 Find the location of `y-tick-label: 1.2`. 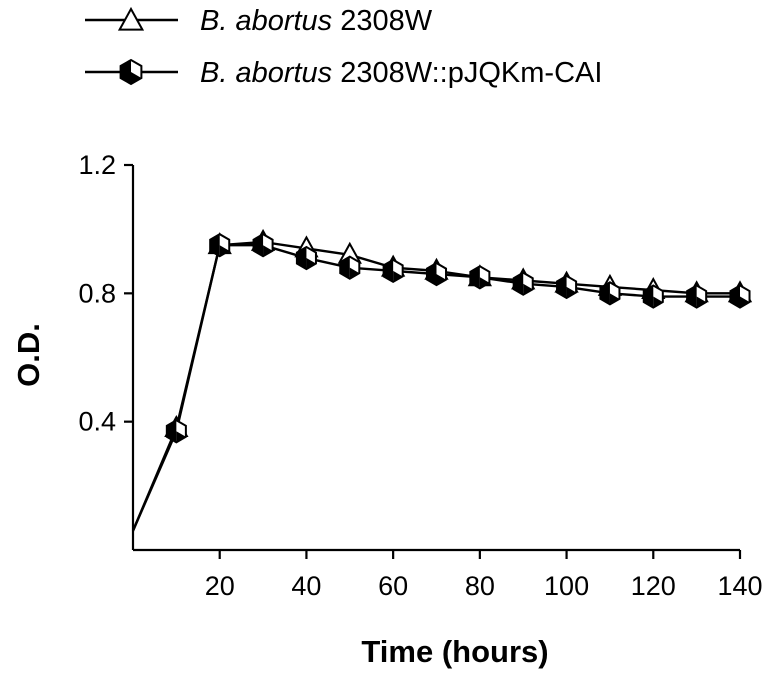

y-tick-label: 1.2 is located at coordinates (97, 165).